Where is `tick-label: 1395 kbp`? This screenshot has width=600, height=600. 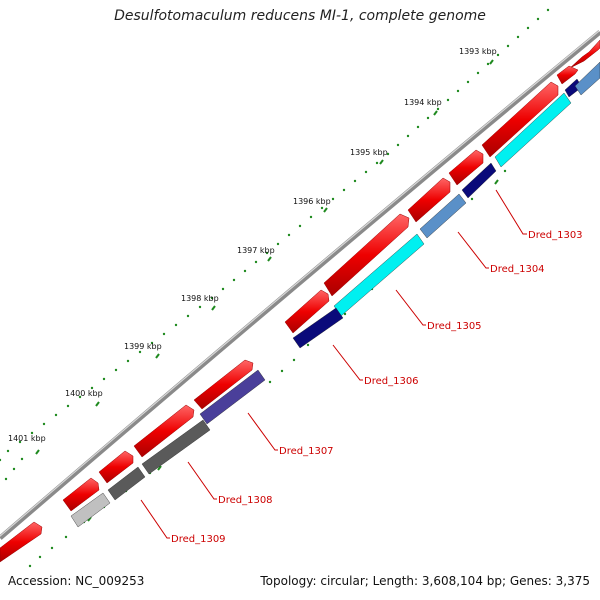 tick-label: 1395 kbp is located at coordinates (369, 152).